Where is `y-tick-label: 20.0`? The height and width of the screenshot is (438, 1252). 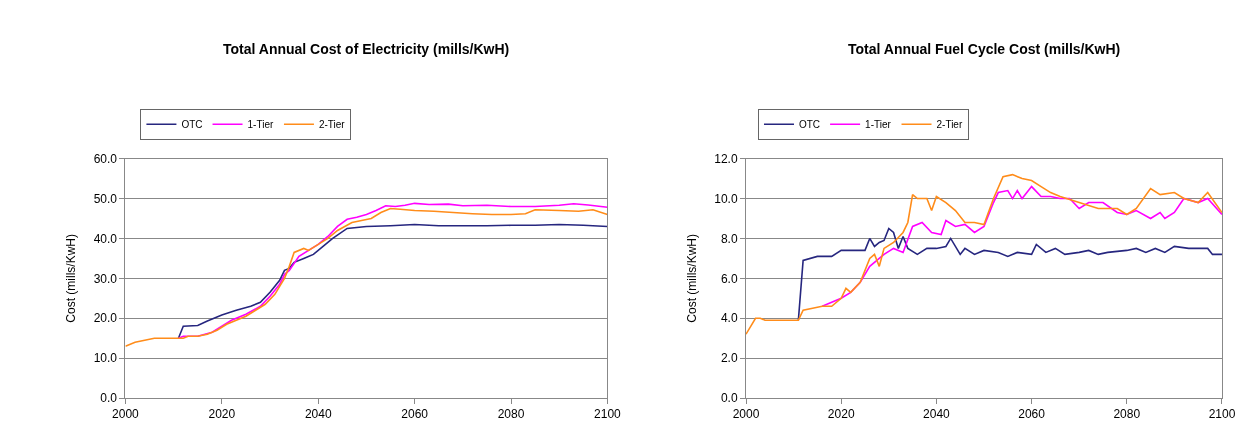
y-tick-label: 20.0 is located at coordinates (105, 318).